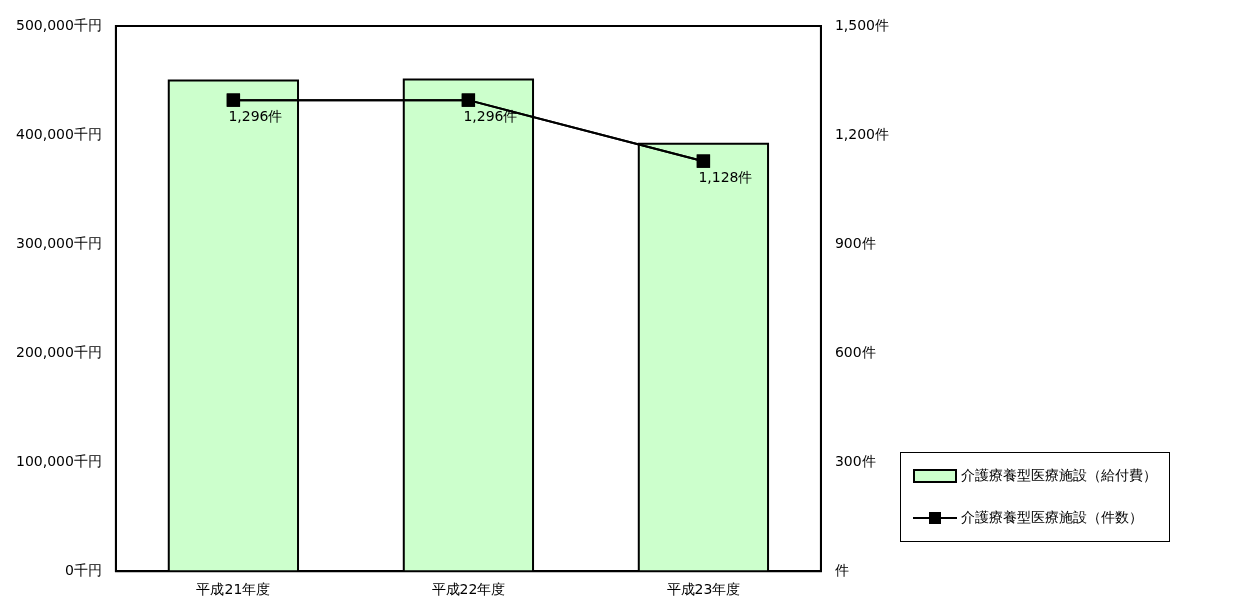  What do you see at coordinates (58, 242) in the screenshot?
I see `y-tick-label: 300,000千円` at bounding box center [58, 242].